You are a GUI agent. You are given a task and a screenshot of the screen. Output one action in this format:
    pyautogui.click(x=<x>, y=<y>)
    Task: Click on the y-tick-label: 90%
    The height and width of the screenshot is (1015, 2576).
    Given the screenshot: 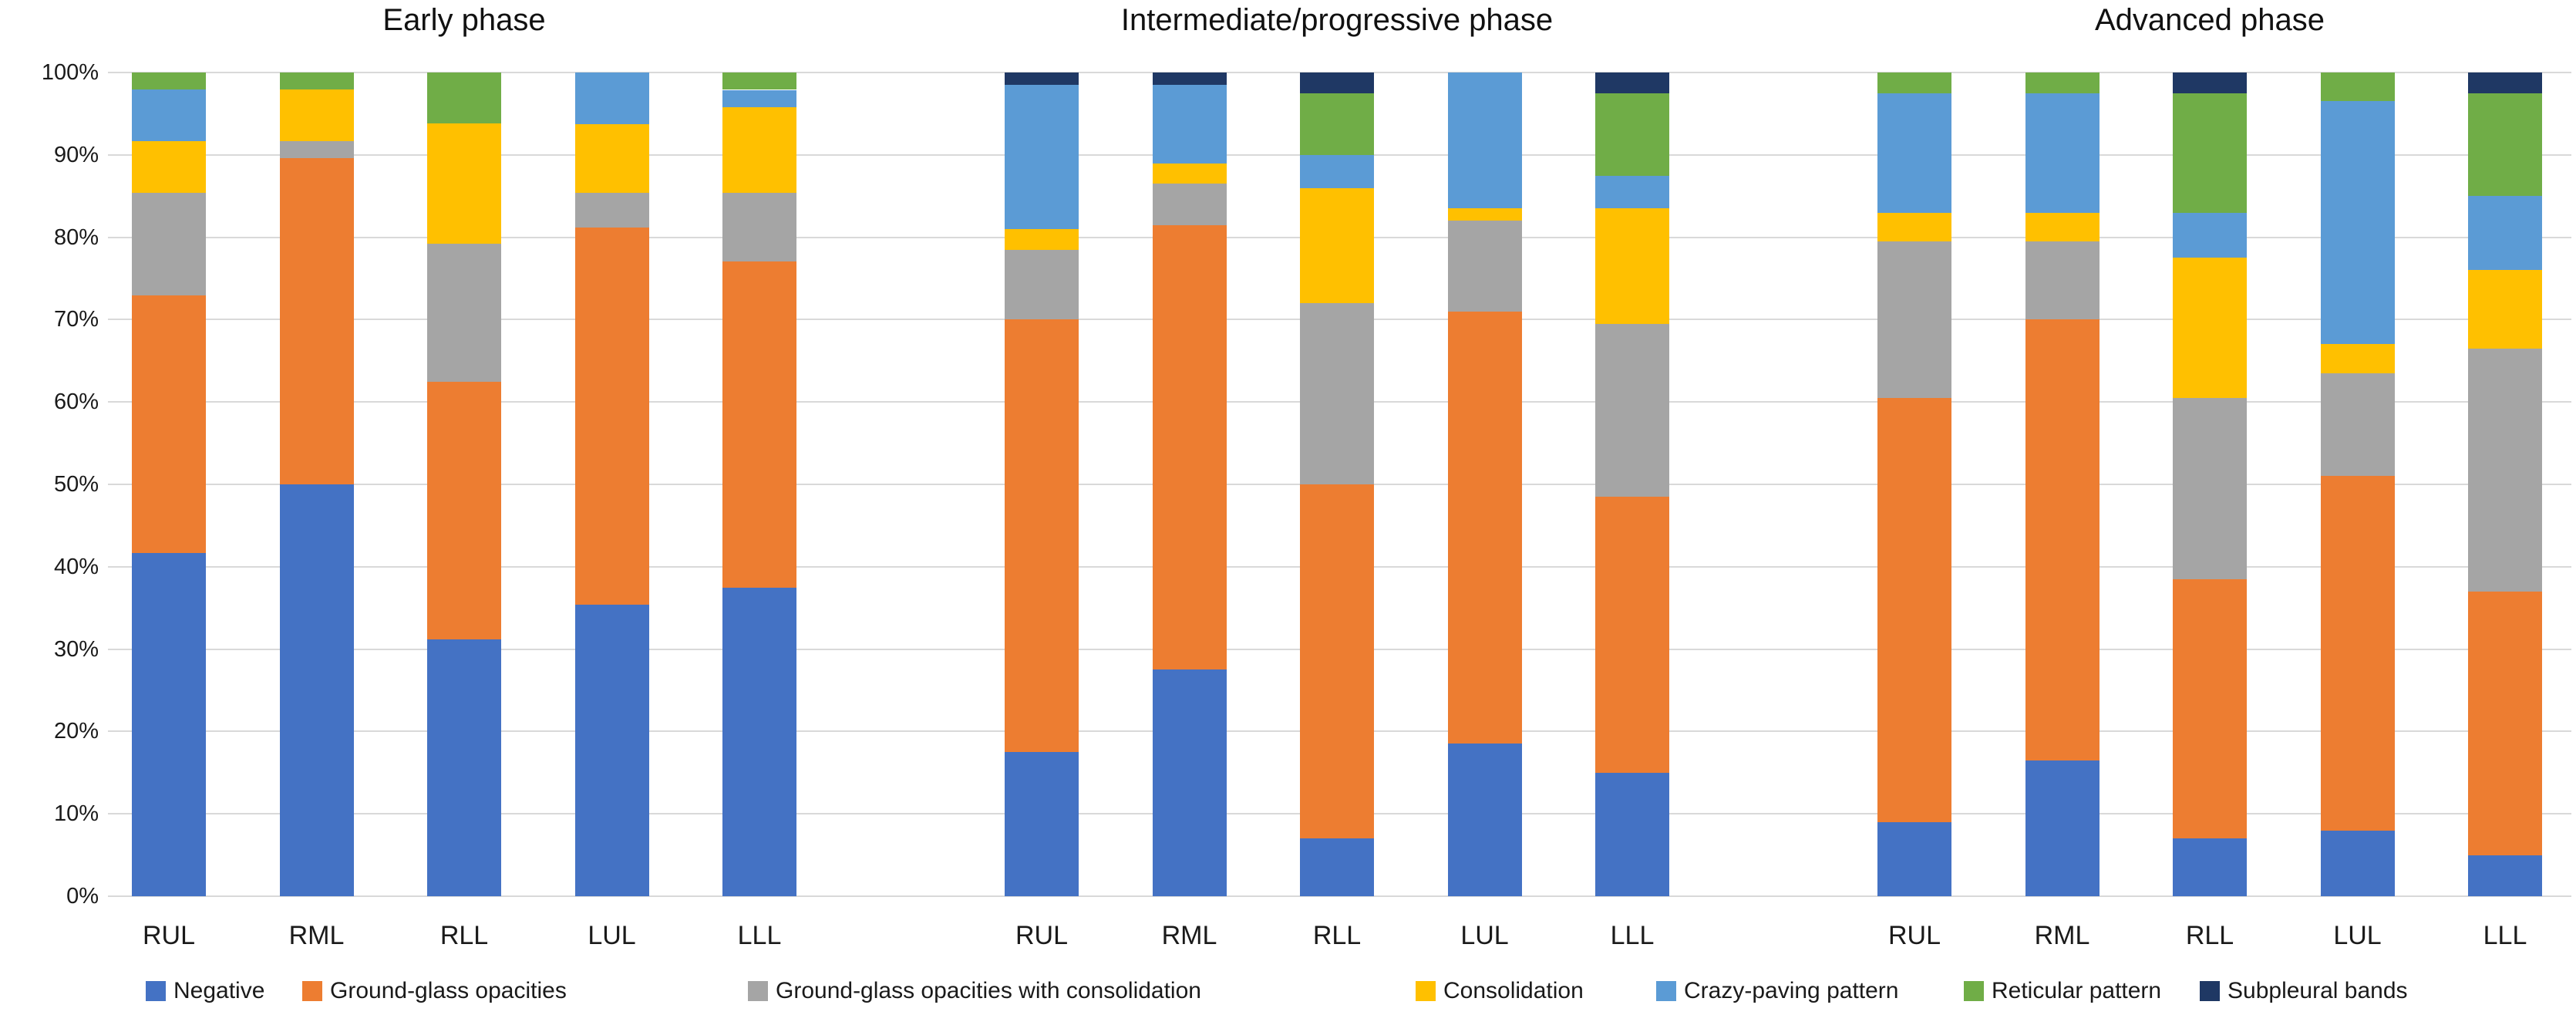 What is the action you would take?
    pyautogui.click(x=76, y=154)
    